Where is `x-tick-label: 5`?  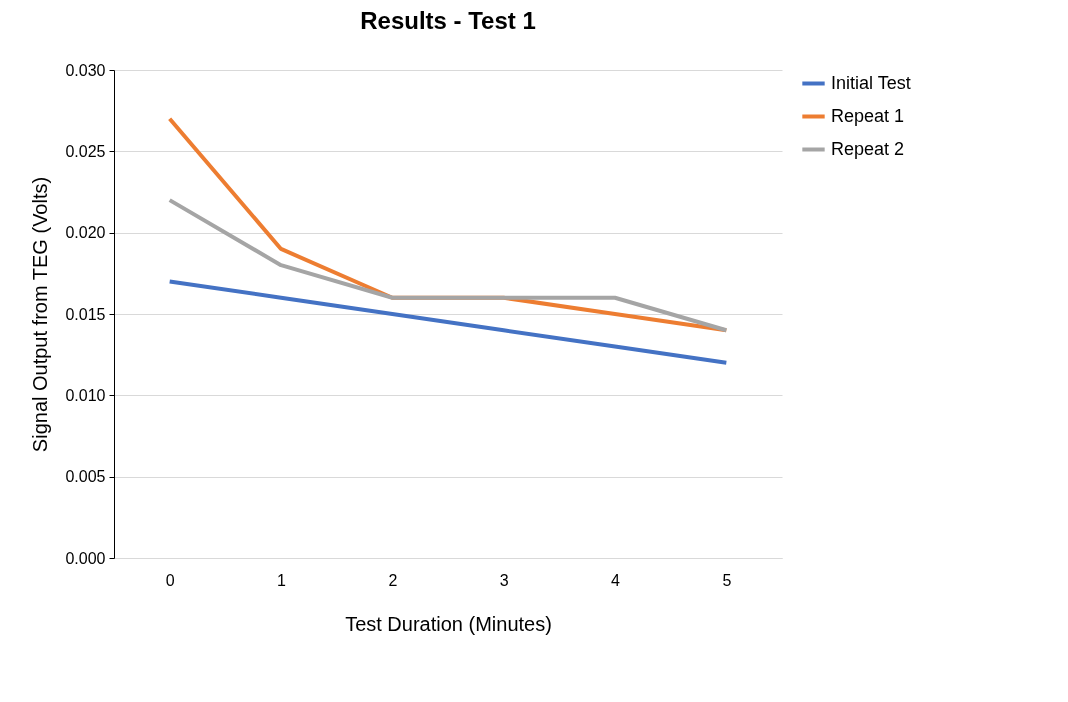
x-tick-label: 5 is located at coordinates (727, 580).